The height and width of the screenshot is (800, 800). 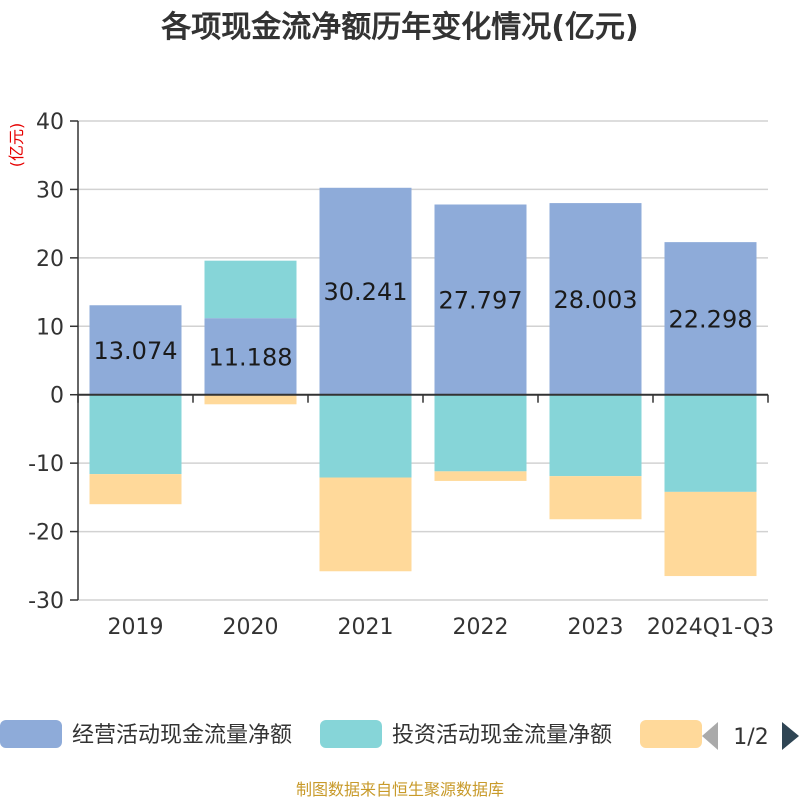 I want to click on y-tick-label: 10, so click(x=50, y=327).